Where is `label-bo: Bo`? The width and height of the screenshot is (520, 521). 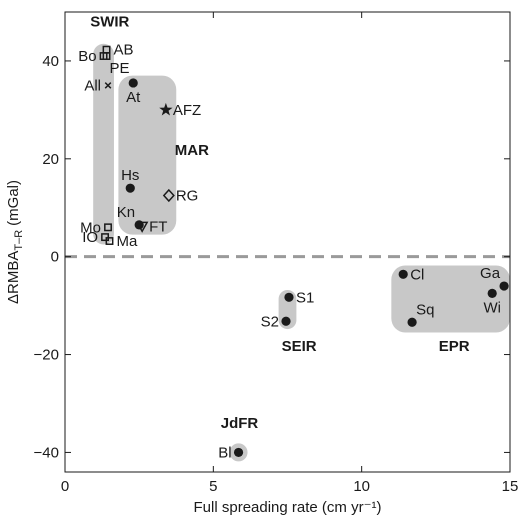
label-bo: Bo is located at coordinates (87, 56).